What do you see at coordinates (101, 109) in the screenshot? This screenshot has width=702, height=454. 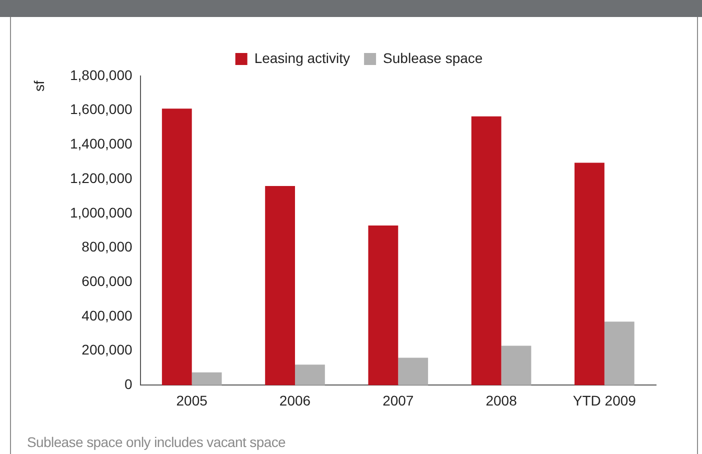 I see `y-tick-label: 1,600,000` at bounding box center [101, 109].